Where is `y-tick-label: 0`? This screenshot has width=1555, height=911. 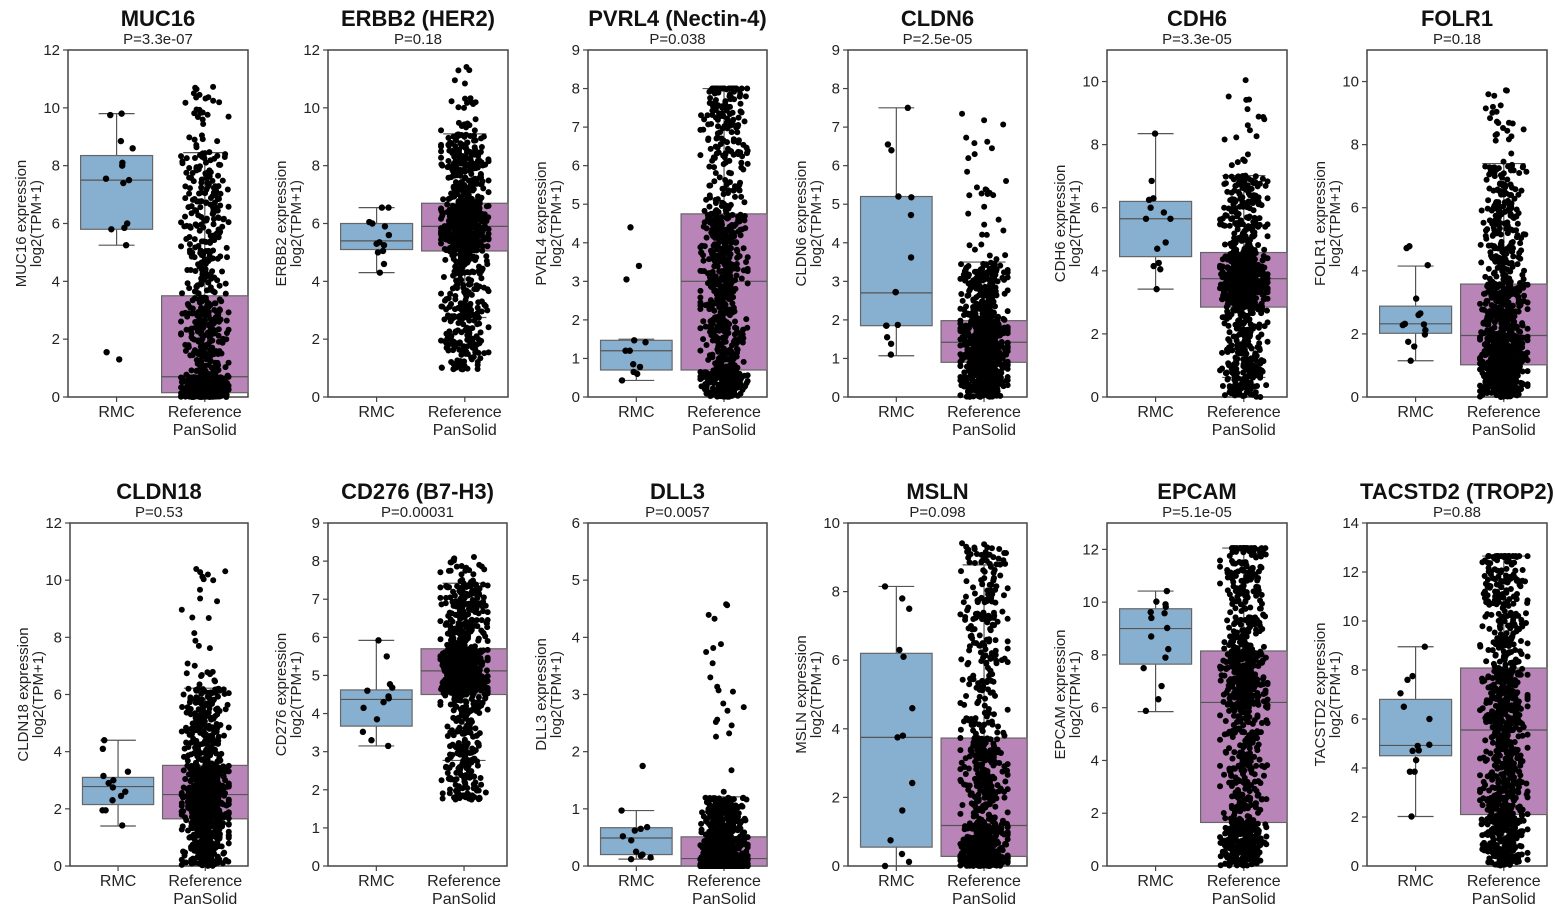 y-tick-label: 0 is located at coordinates (1095, 397).